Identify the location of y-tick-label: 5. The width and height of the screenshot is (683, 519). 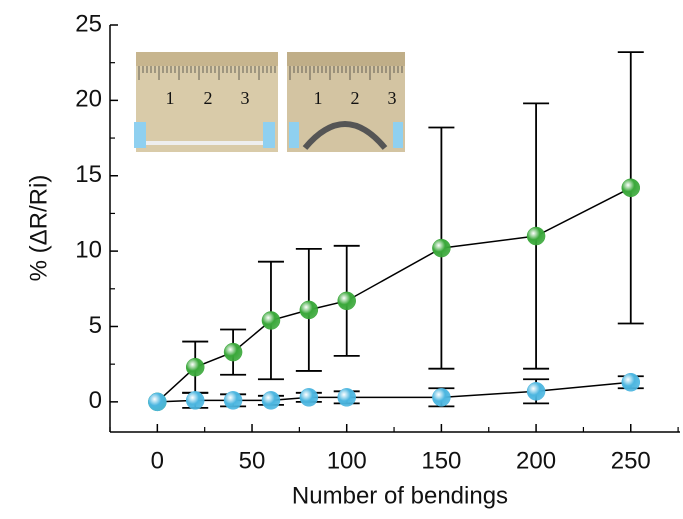
(95, 325).